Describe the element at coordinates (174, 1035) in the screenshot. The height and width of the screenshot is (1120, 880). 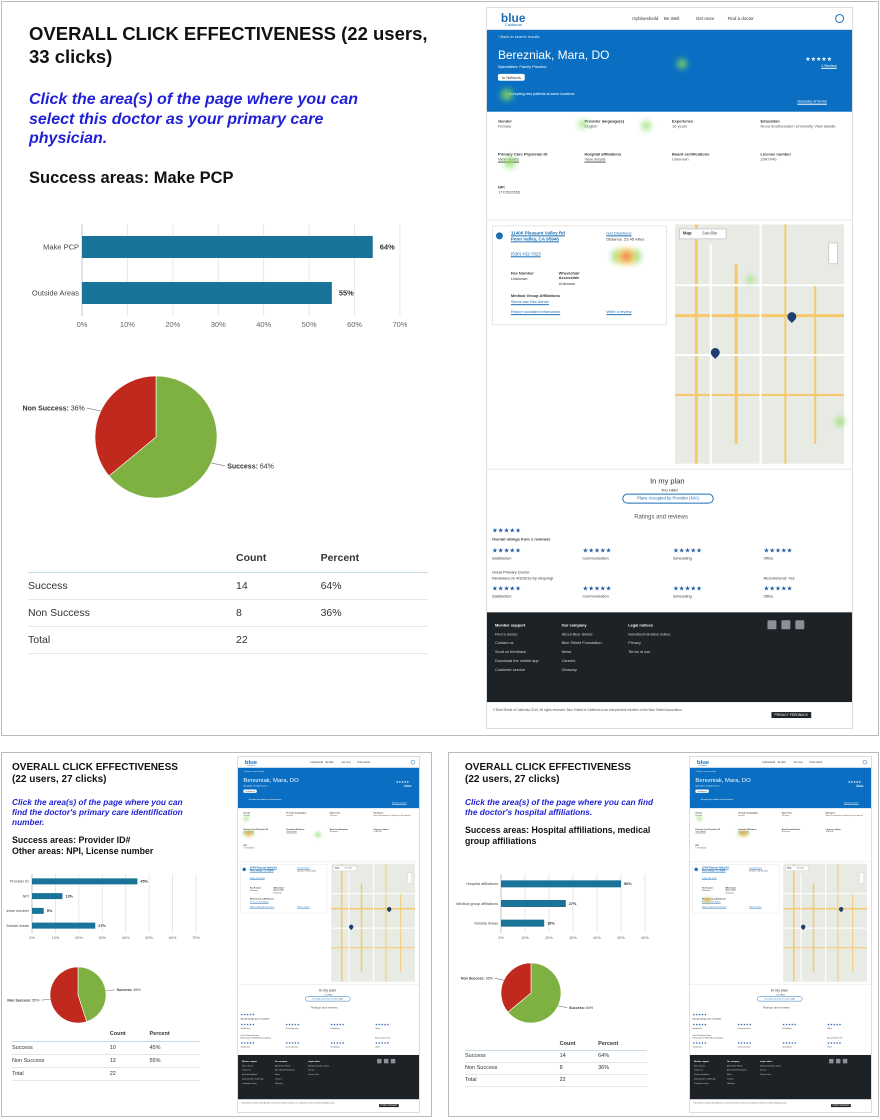
I see `column-header: Percent` at that location.